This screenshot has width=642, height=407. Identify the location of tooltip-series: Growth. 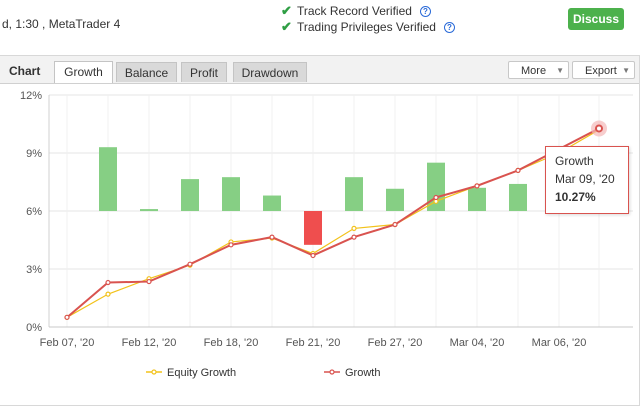
(574, 161).